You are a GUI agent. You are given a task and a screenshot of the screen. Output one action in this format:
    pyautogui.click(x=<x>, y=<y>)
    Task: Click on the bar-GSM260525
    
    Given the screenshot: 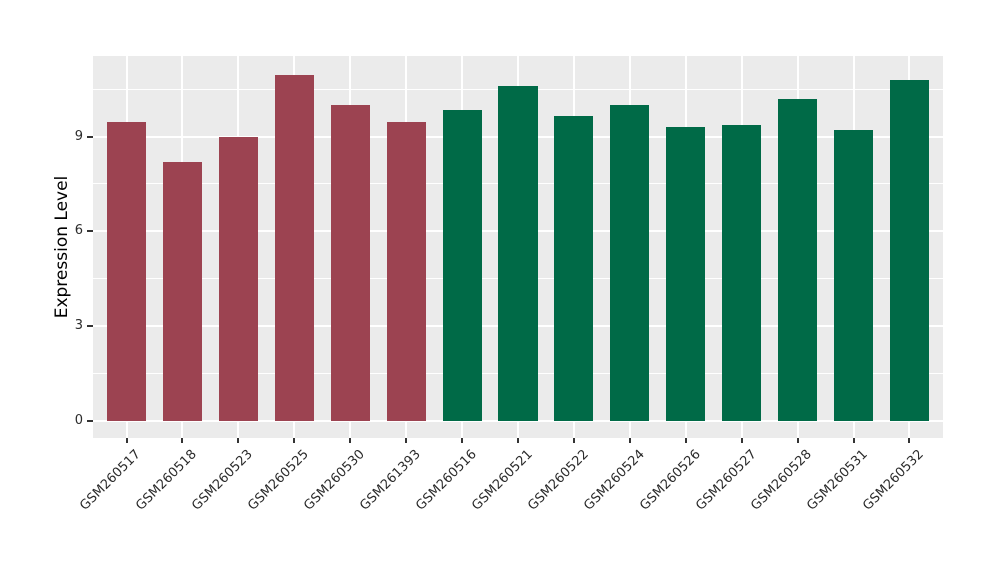 What is the action you would take?
    pyautogui.click(x=294, y=247)
    